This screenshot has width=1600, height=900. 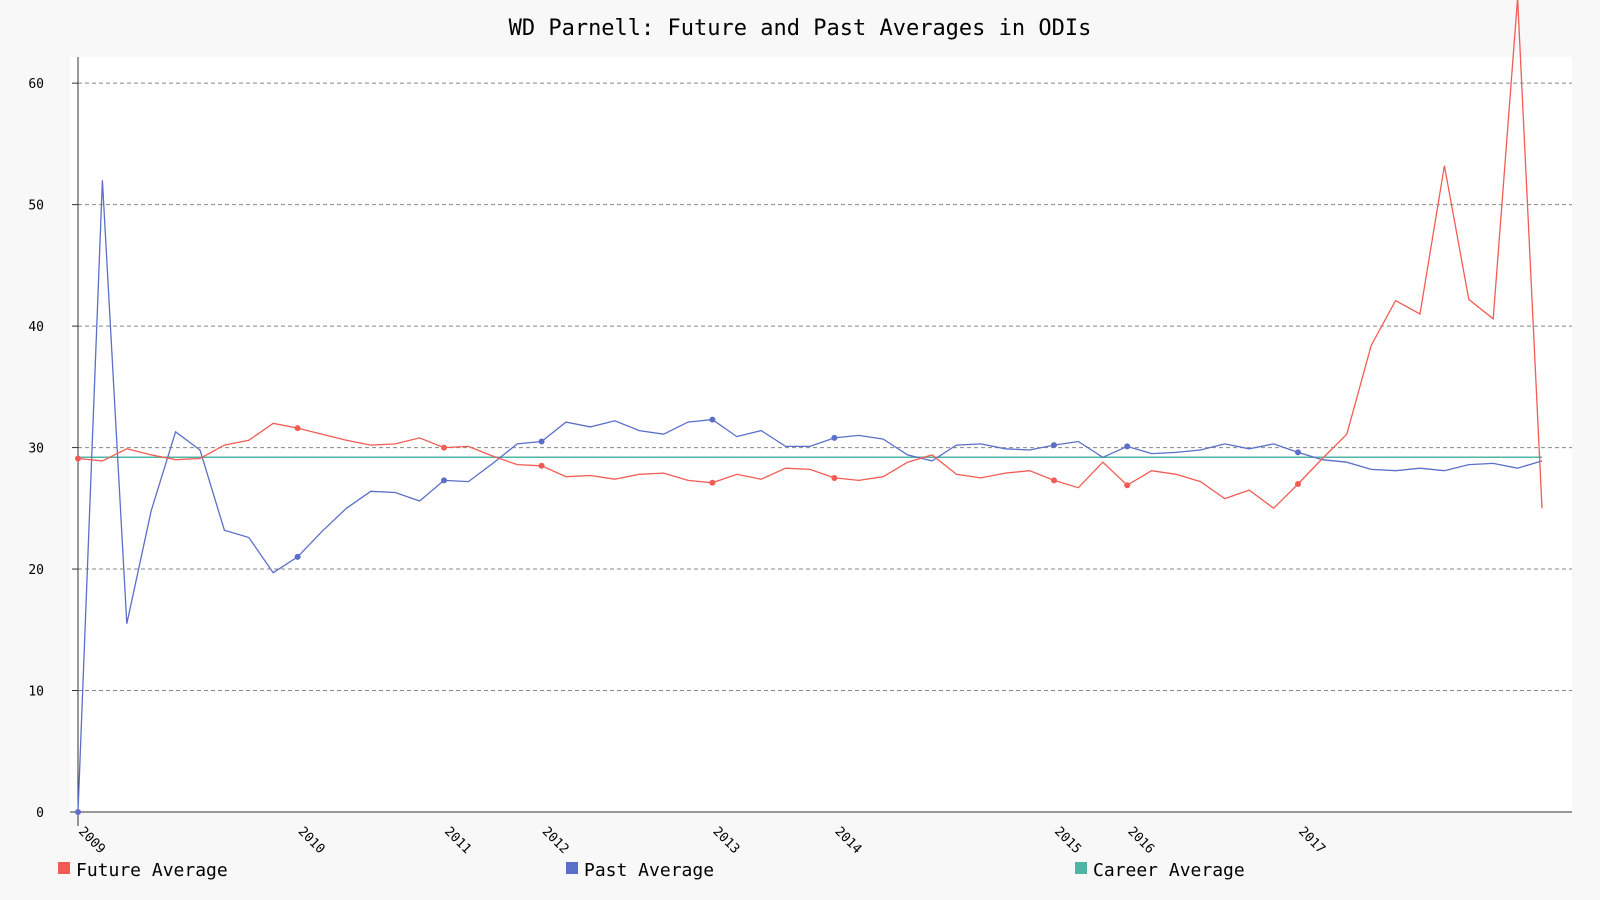 I want to click on x-tick-label: 2013, so click(x=726, y=840).